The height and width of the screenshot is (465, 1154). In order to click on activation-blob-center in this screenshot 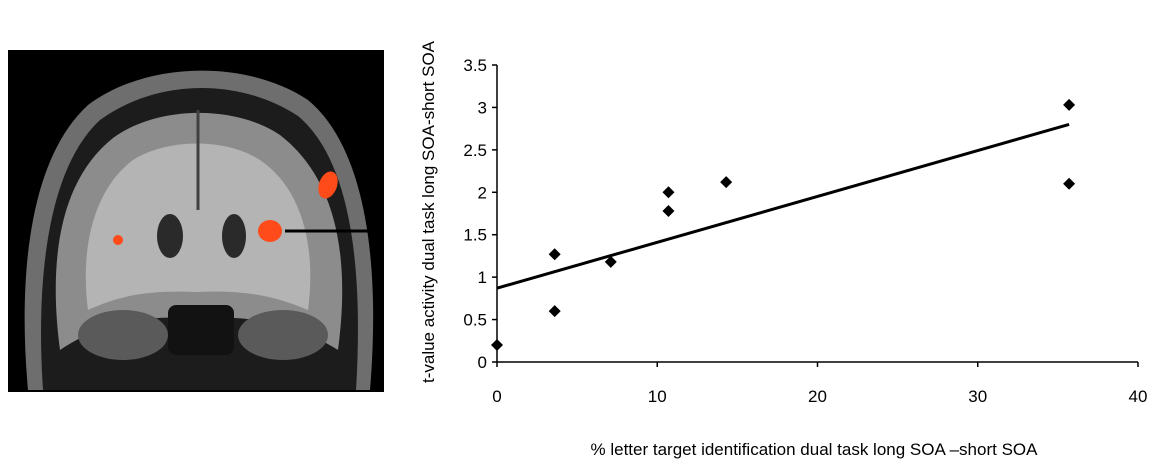, I will do `click(270, 231)`.